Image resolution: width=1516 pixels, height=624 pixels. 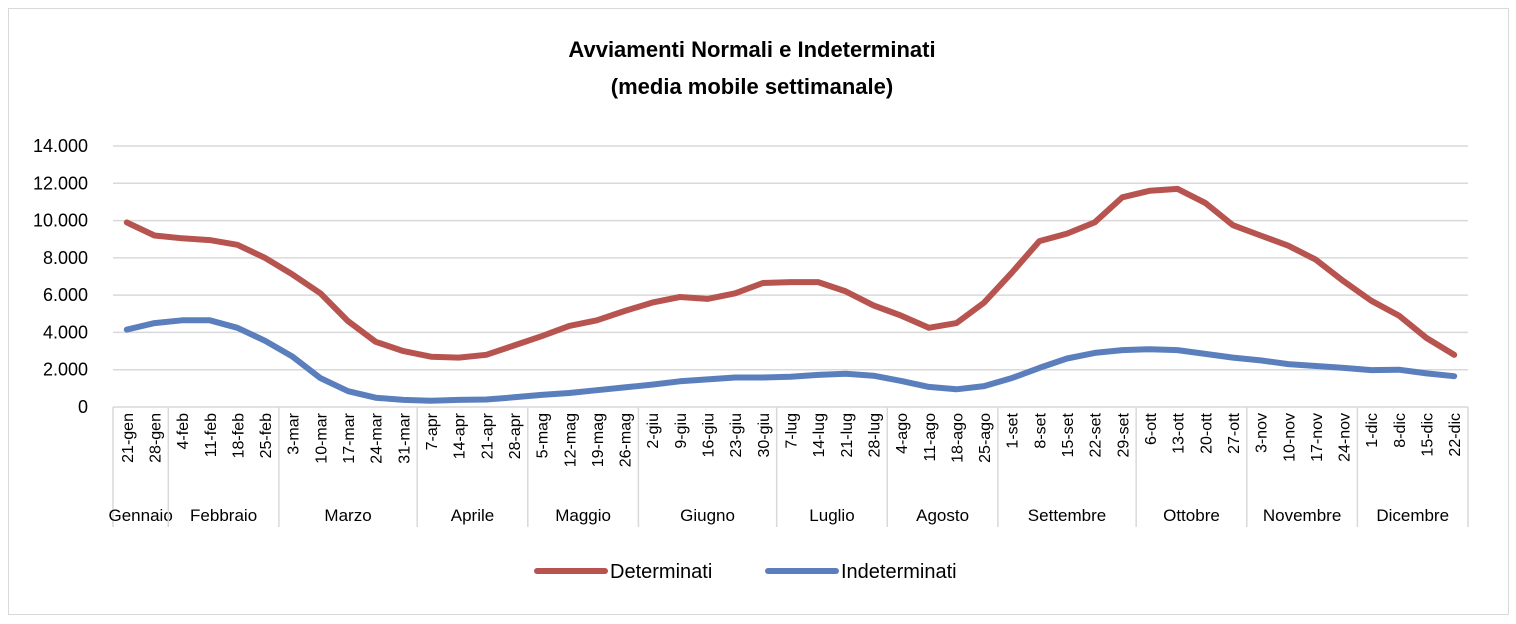 What do you see at coordinates (1345, 437) in the screenshot?
I see `x-tick-label: 24-nov` at bounding box center [1345, 437].